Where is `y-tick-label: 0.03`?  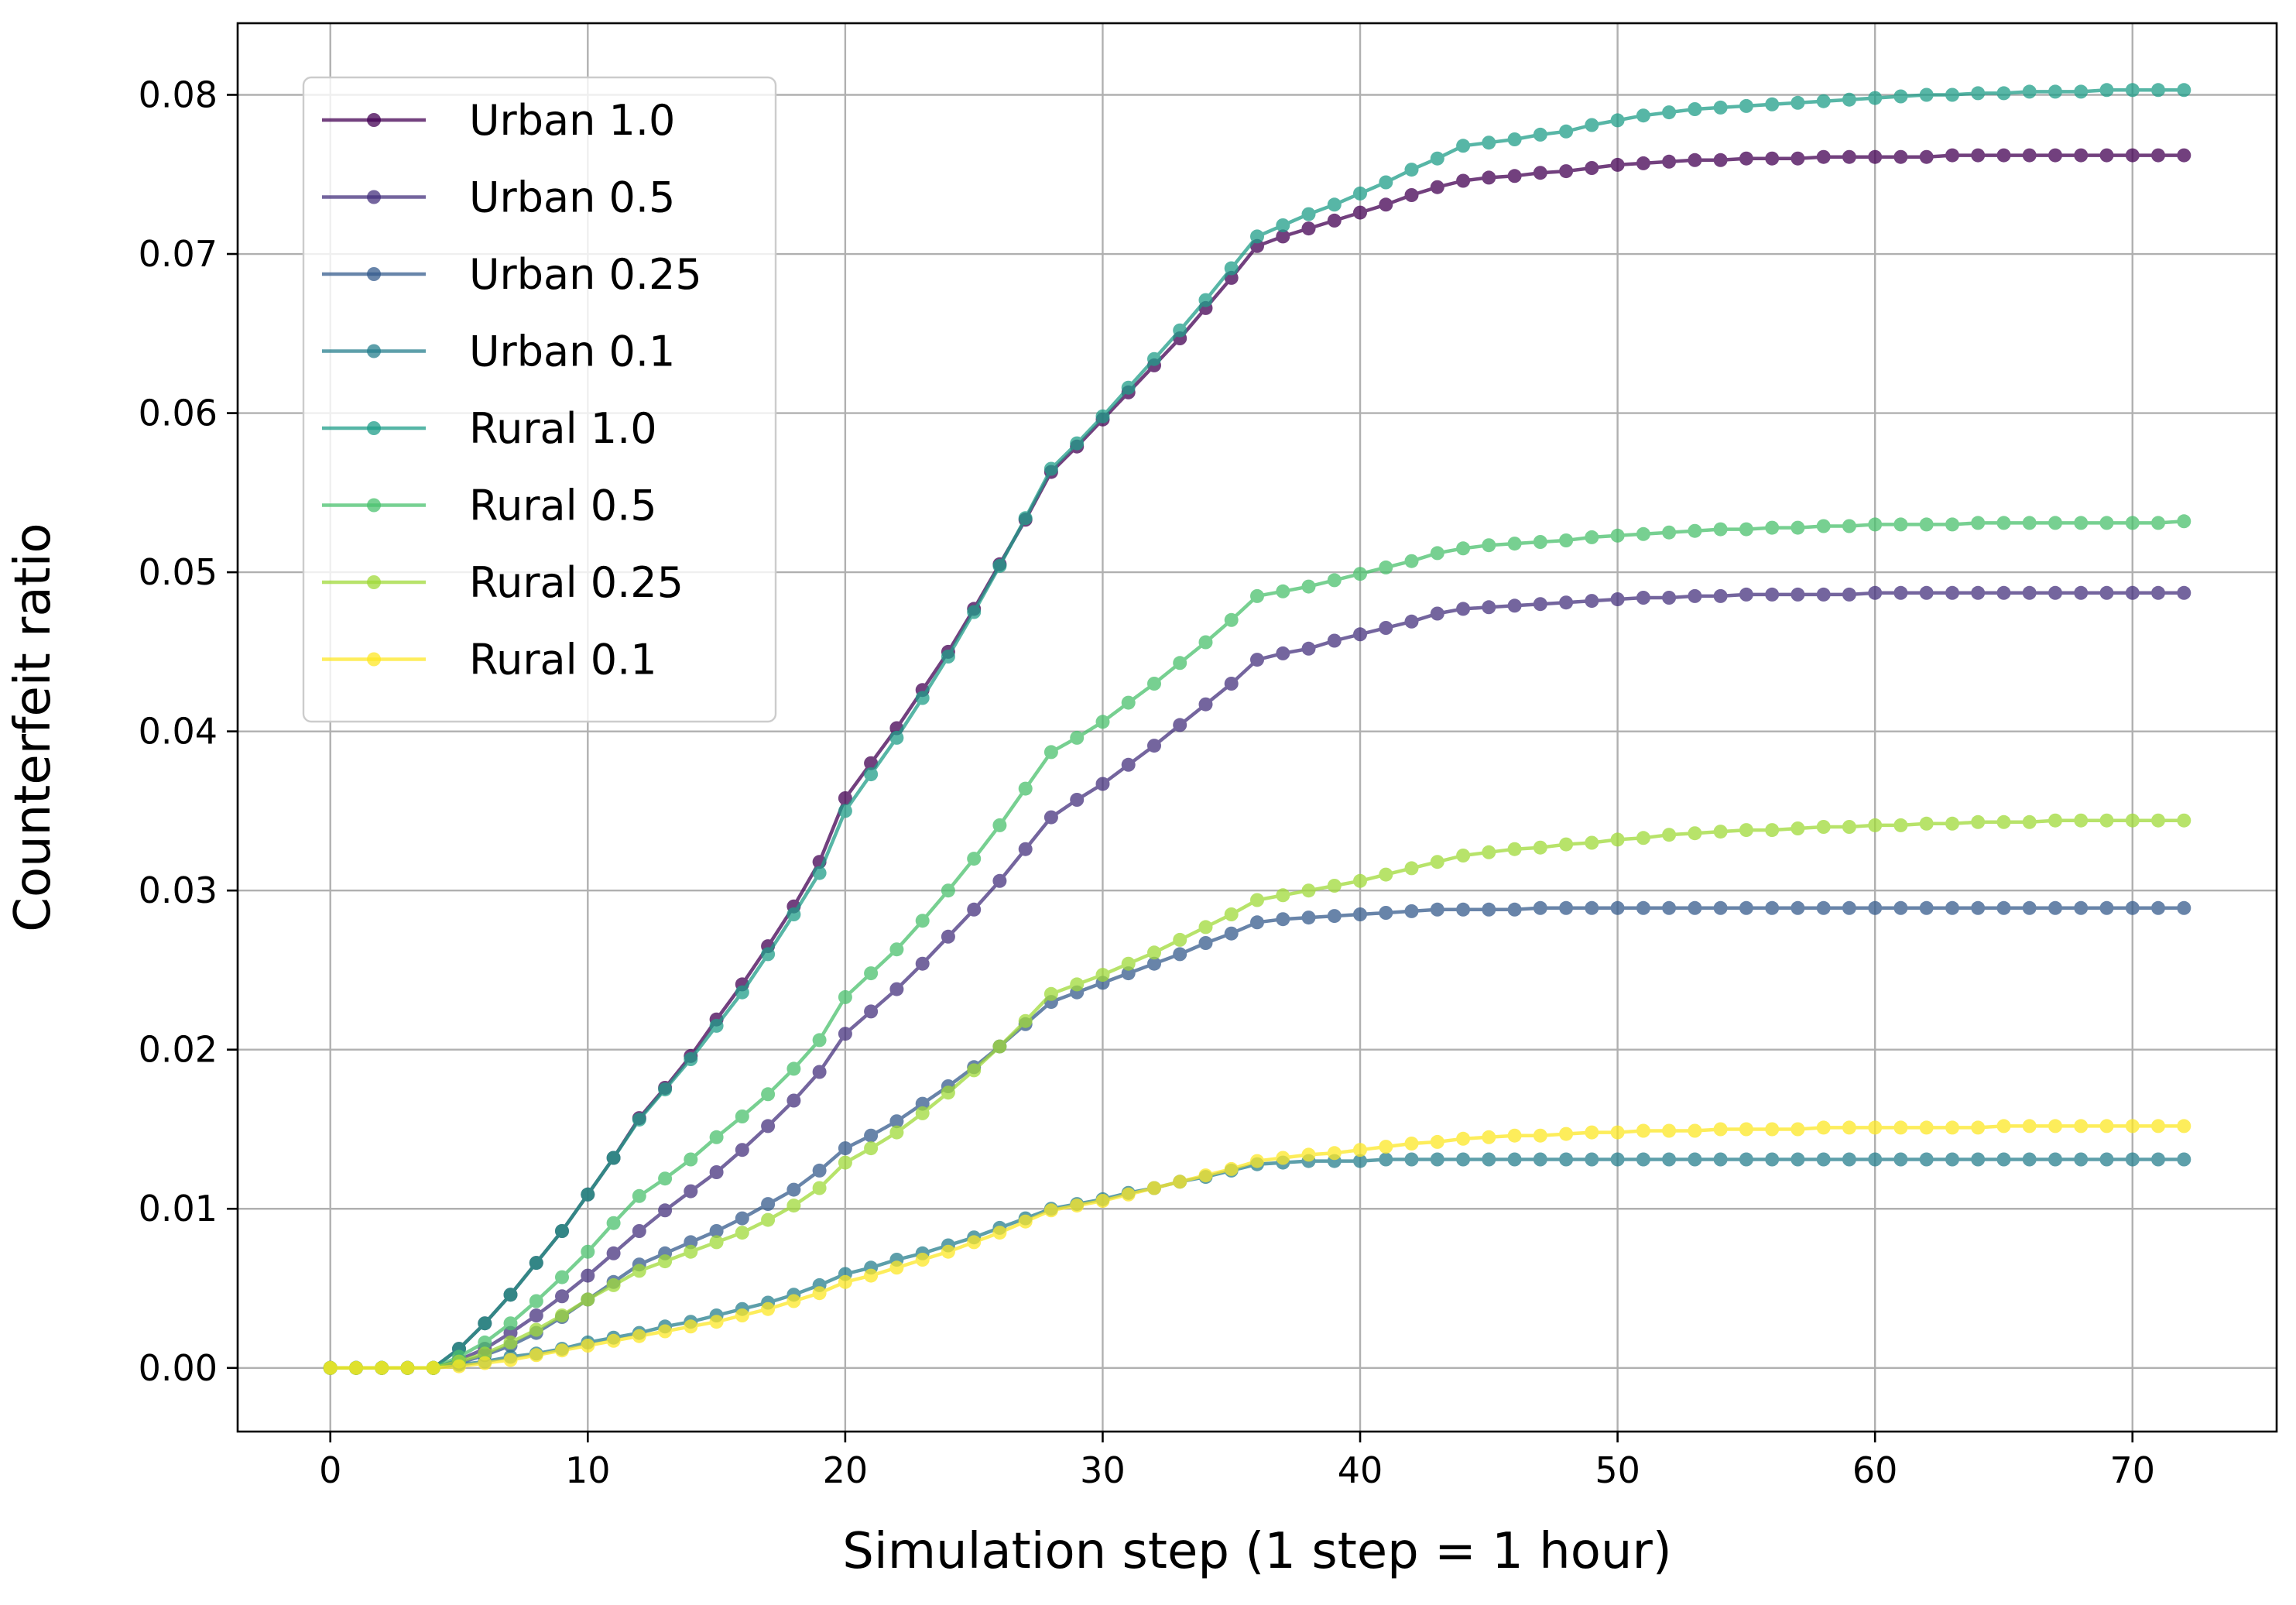
y-tick-label: 0.03 is located at coordinates (178, 890).